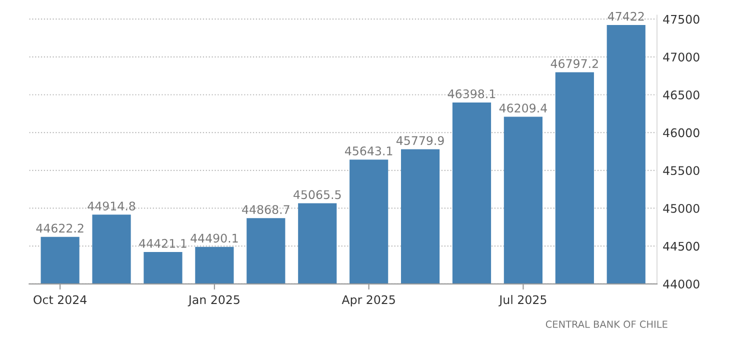  I want to click on y-tick-label: 46500, so click(681, 95).